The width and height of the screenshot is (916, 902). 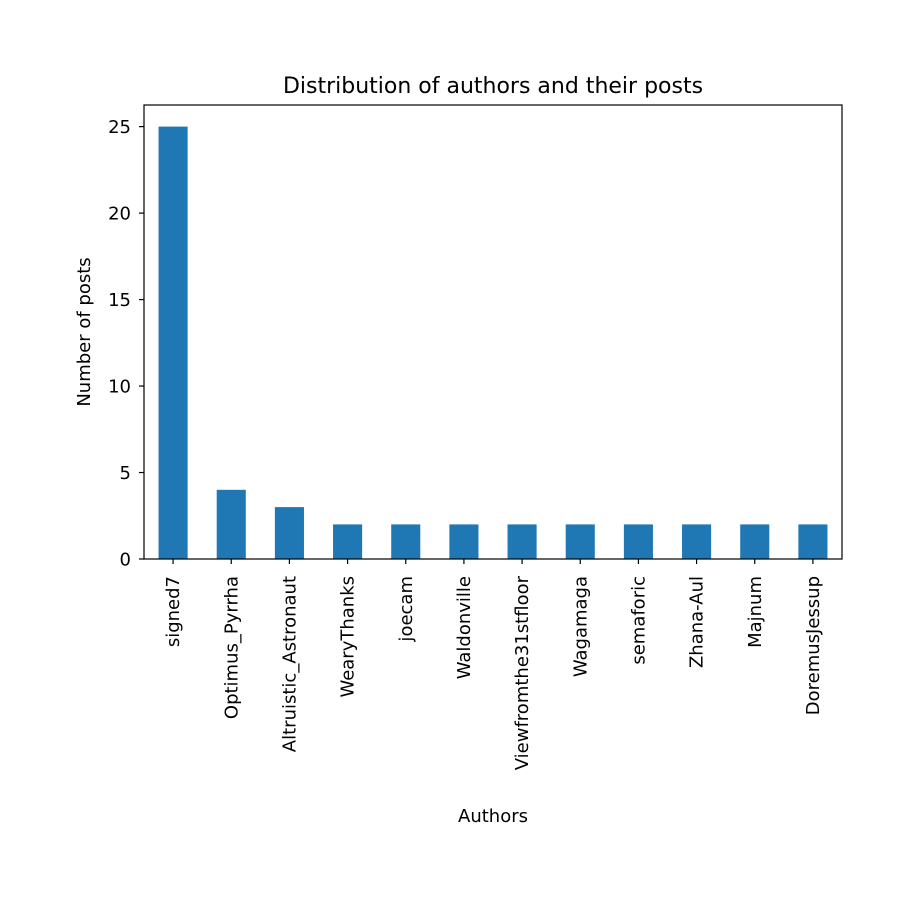 I want to click on x-tick-label: joecam, so click(x=406, y=609).